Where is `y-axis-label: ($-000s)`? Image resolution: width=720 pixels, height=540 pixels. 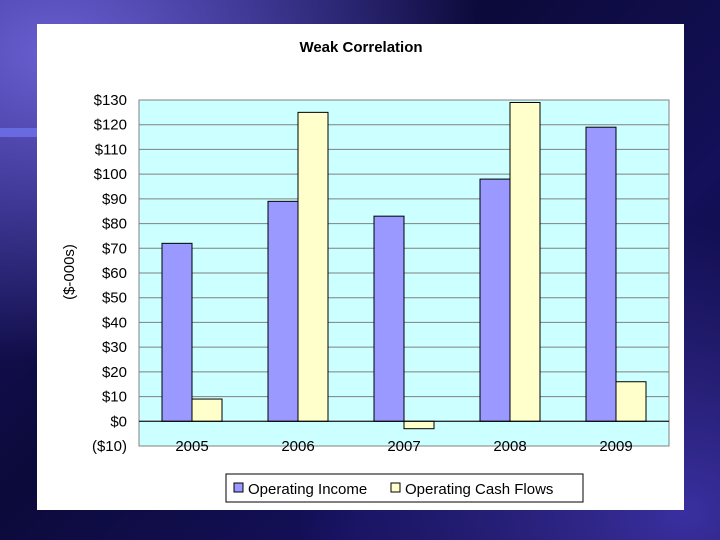 y-axis-label: ($-000s) is located at coordinates (69, 272).